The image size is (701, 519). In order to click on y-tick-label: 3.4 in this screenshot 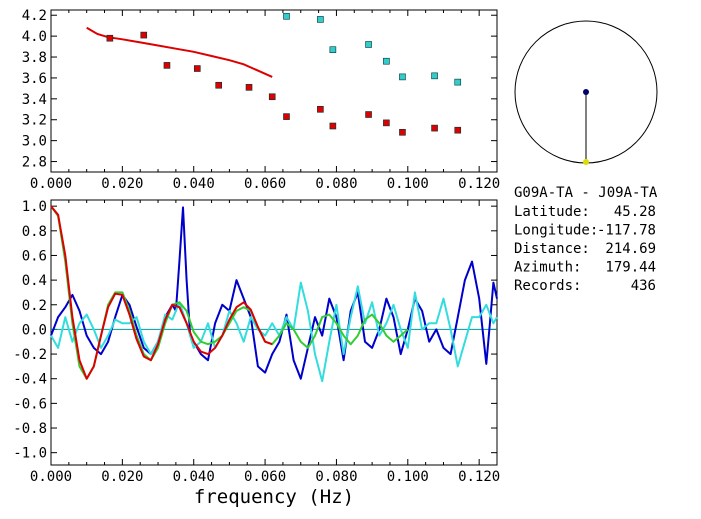, I will do `click(34, 100)`.